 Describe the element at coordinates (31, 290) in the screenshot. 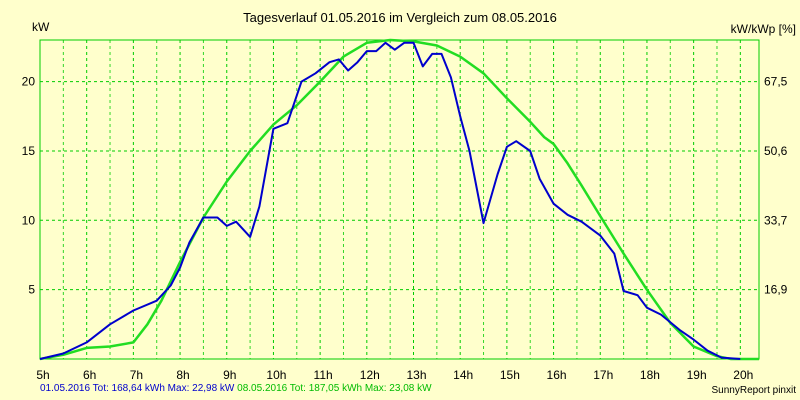

I see `y-tick-label: 5` at that location.